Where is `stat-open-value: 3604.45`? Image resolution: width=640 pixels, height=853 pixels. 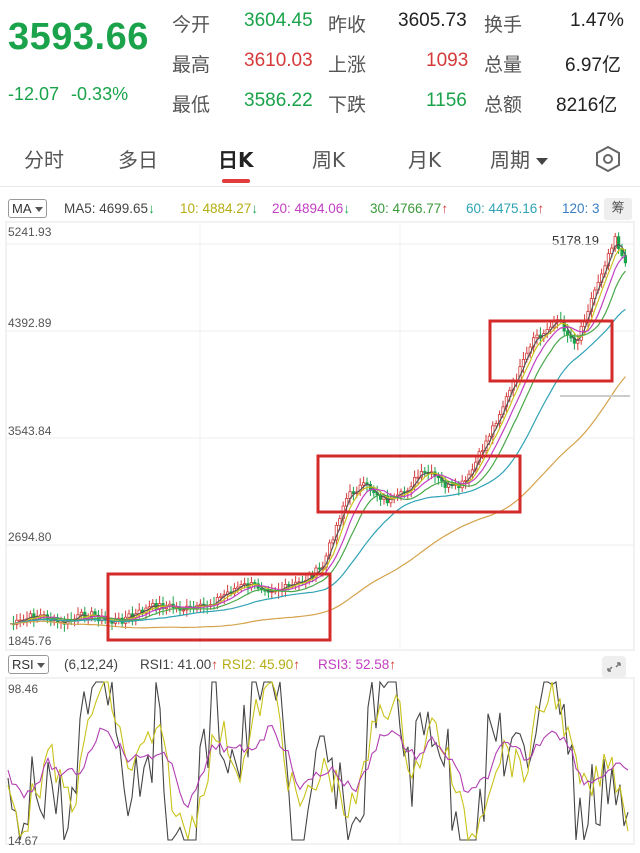
stat-open-value: 3604.45 is located at coordinates (278, 20).